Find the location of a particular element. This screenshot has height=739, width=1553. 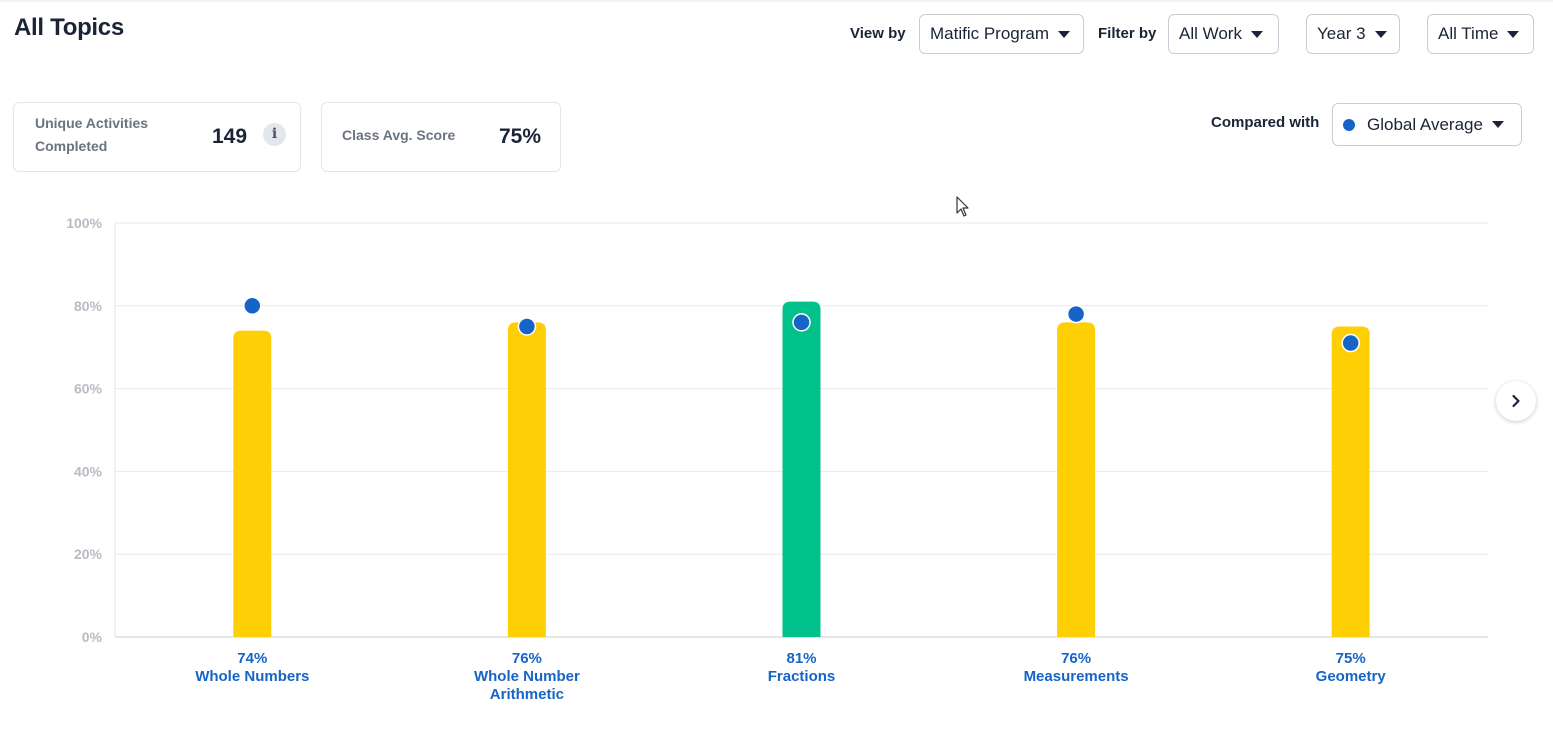

view-by-label: View by is located at coordinates (878, 33).